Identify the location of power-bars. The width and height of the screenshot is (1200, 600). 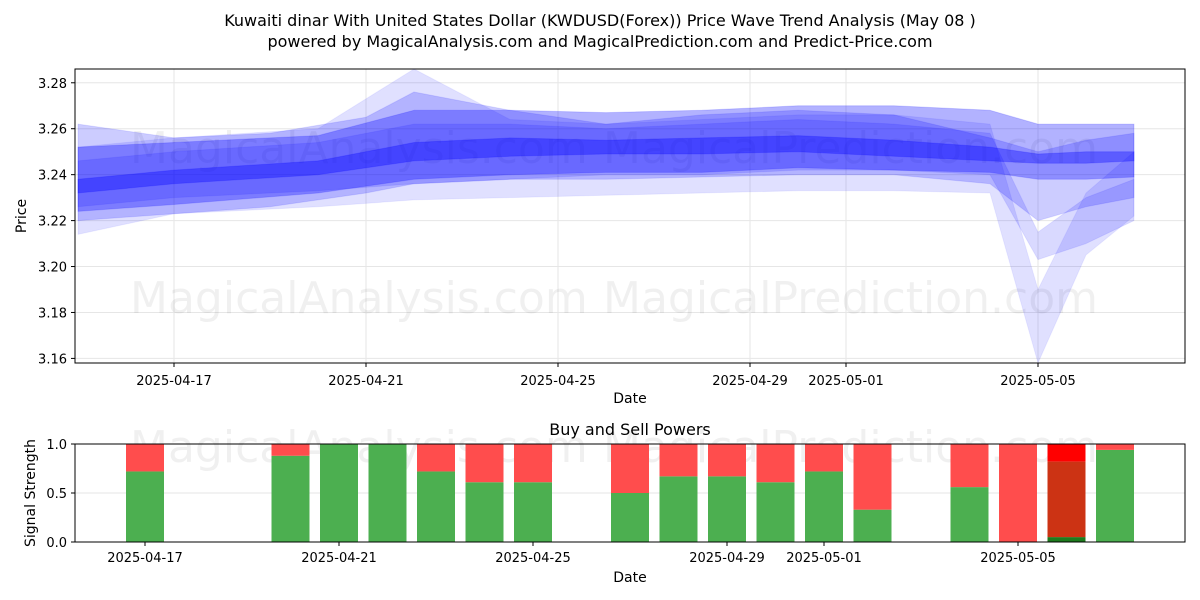
(630, 493).